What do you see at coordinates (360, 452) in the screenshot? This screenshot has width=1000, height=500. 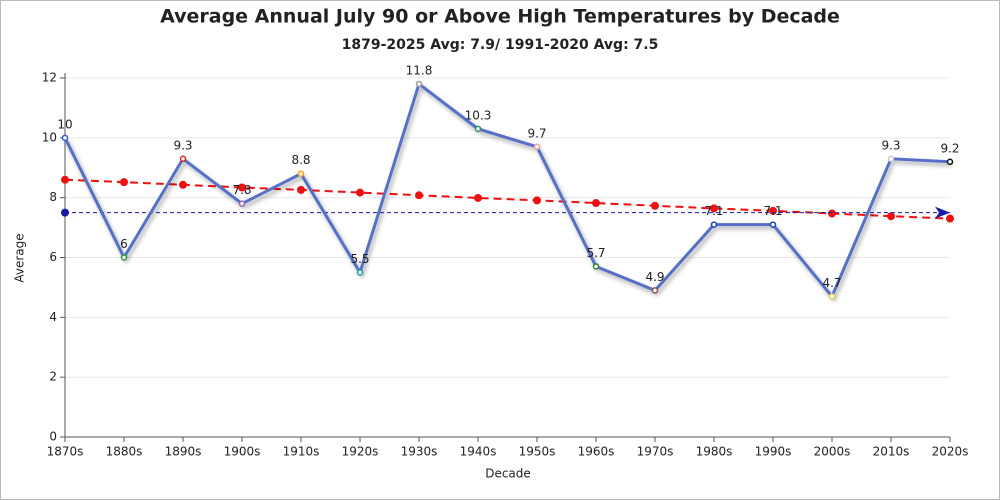 I see `x-tick-label: 1920s` at bounding box center [360, 452].